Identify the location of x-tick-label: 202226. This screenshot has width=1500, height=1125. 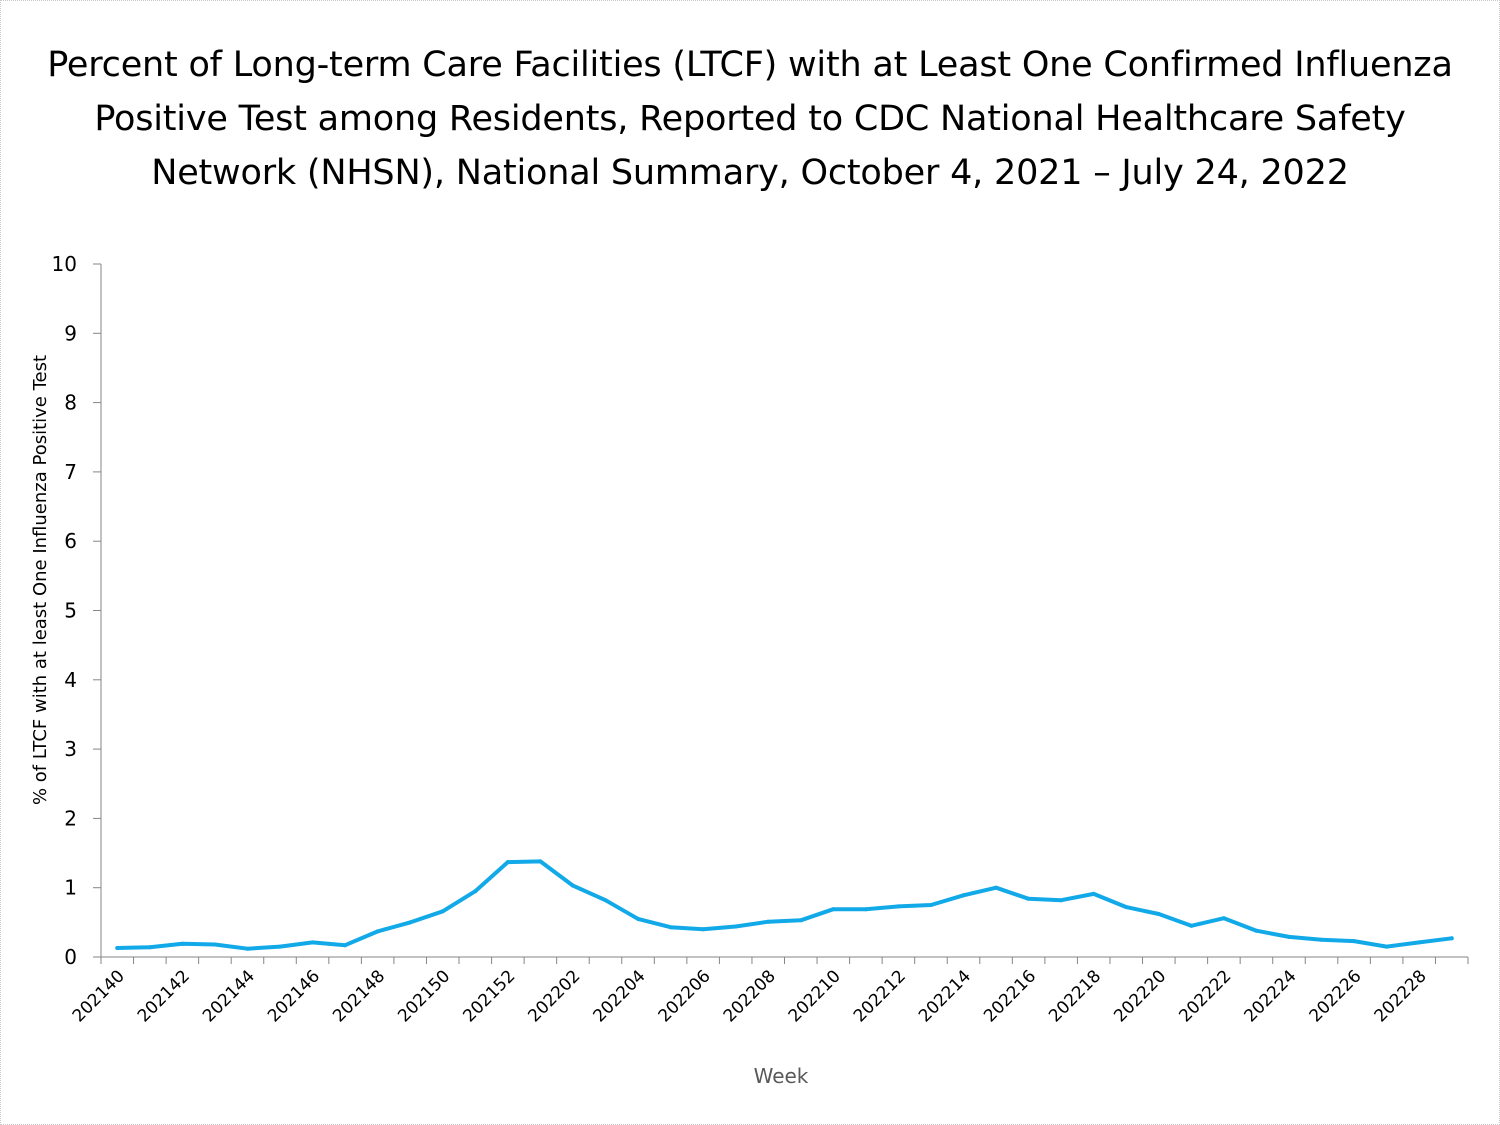
(1336, 996).